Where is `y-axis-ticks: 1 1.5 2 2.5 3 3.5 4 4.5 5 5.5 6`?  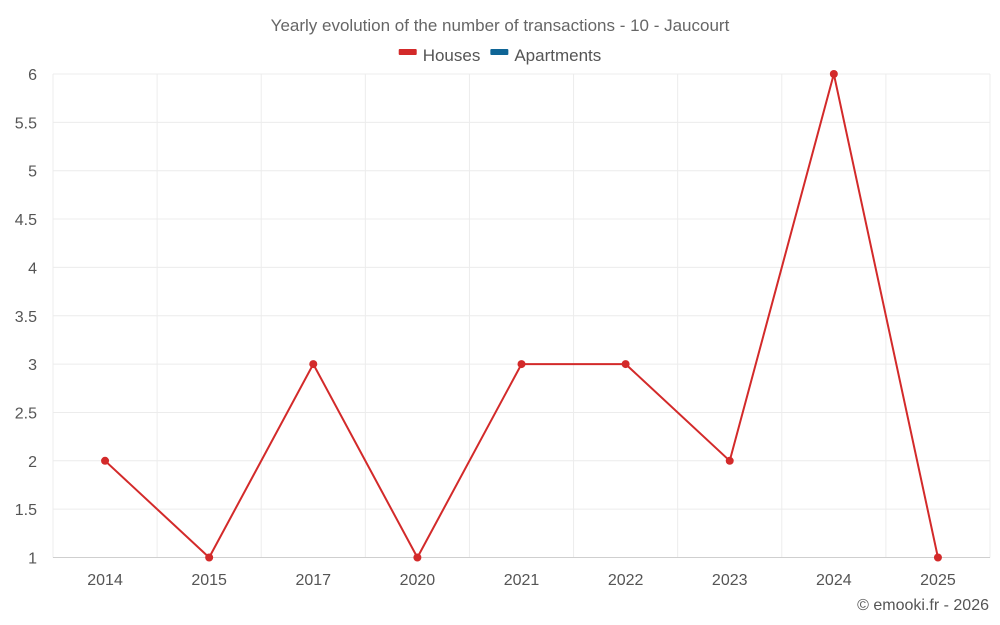 y-axis-ticks: 1 1.5 2 2.5 3 3.5 4 4.5 5 5.5 6 is located at coordinates (26, 317).